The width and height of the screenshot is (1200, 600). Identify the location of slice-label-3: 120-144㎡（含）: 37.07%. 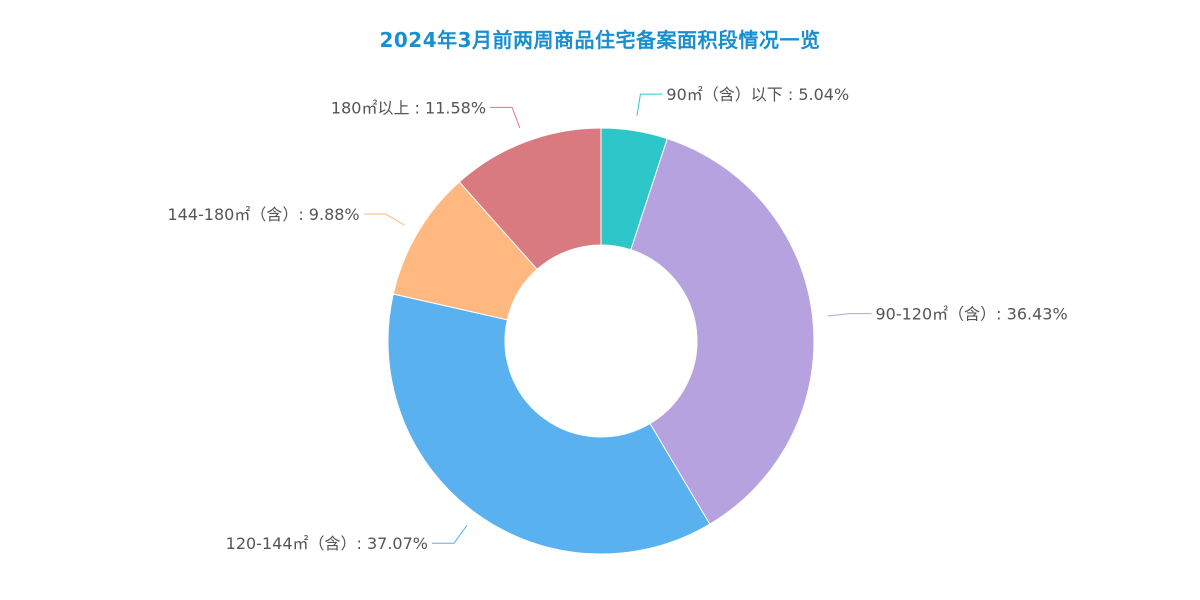
(327, 543).